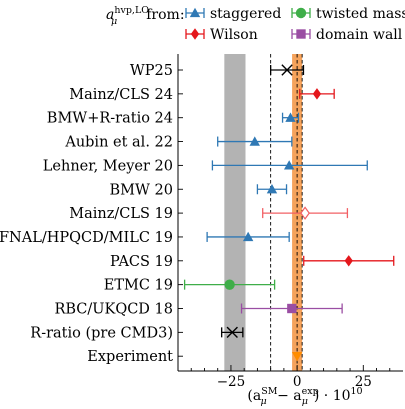  What do you see at coordinates (165, 15) in the screenshot?
I see `legend-prefix-tail: from:` at bounding box center [165, 15].